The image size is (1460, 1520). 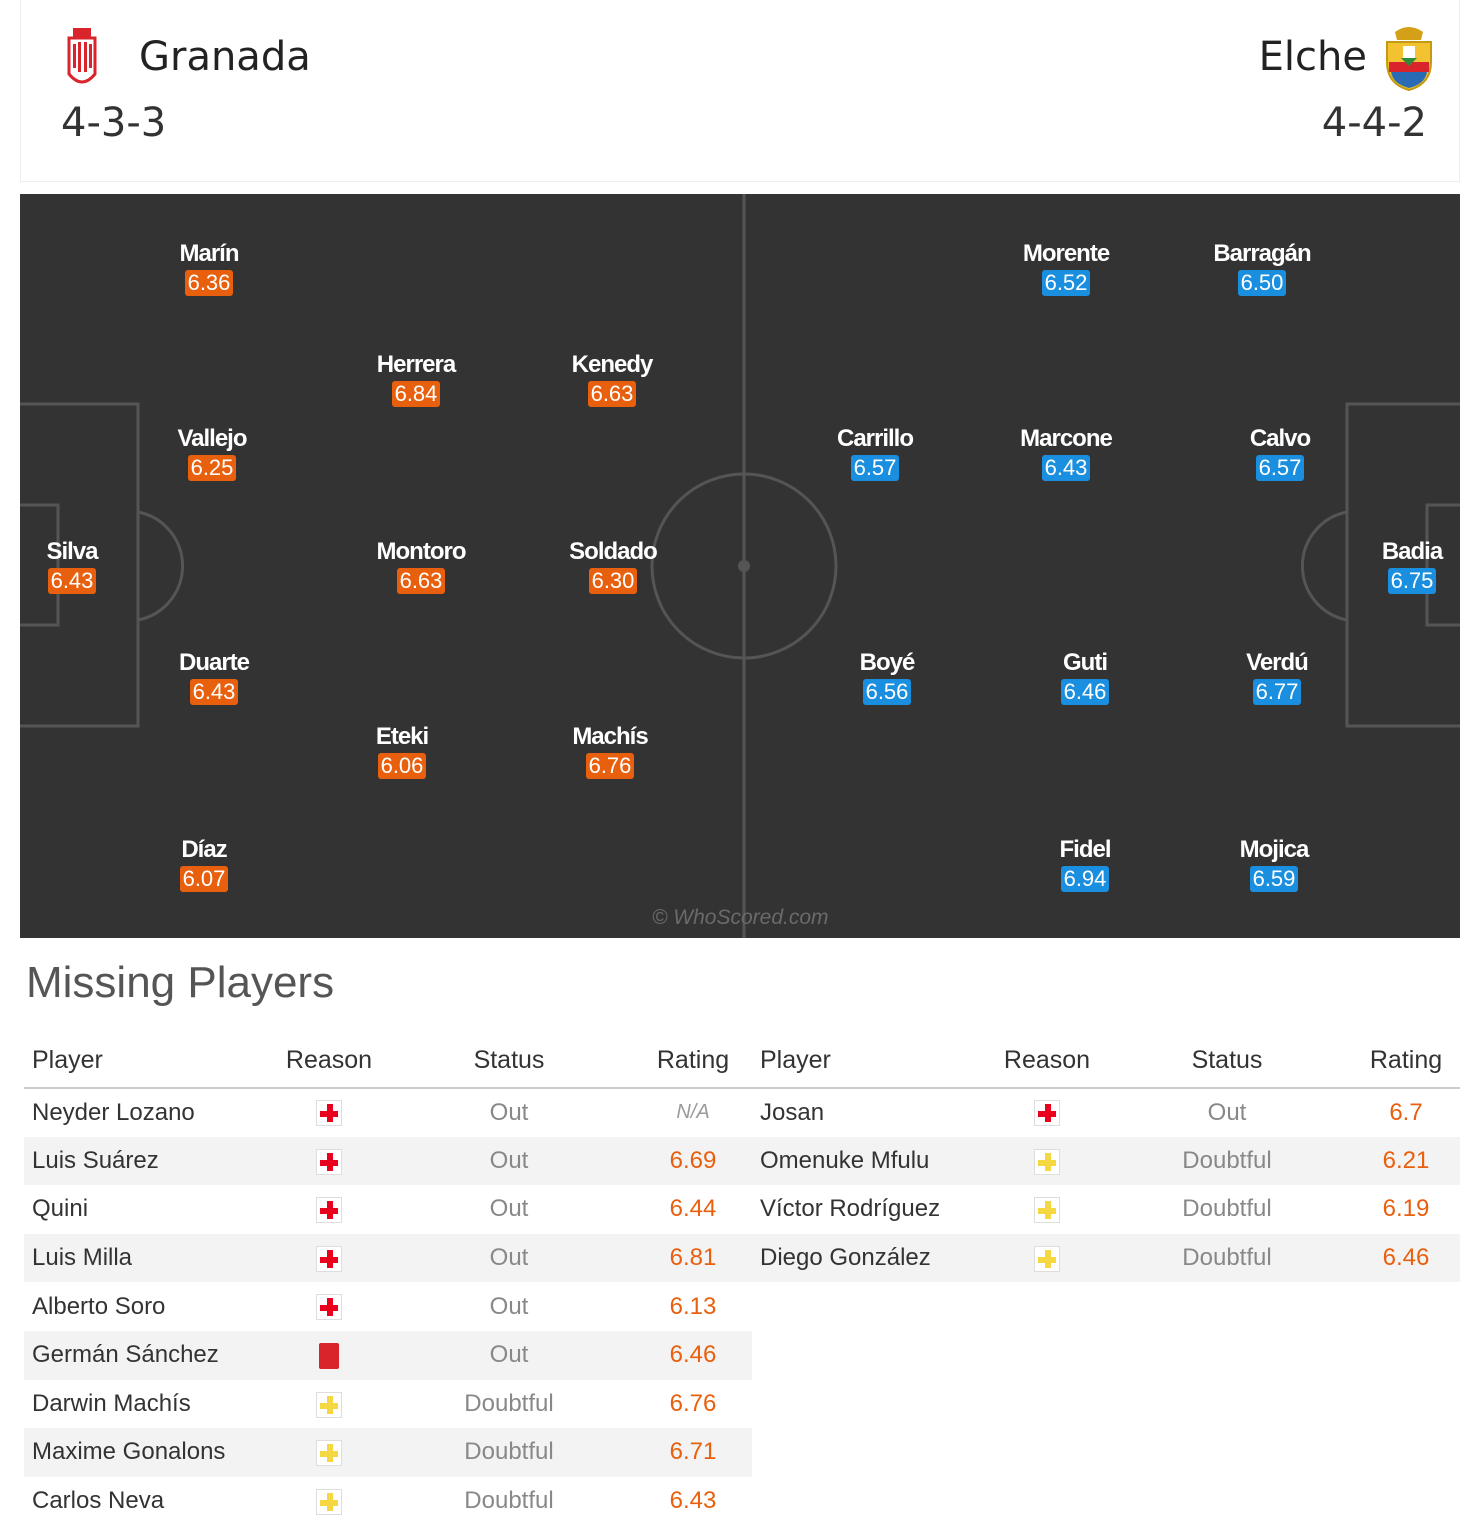 What do you see at coordinates (613, 565) in the screenshot?
I see `home-player-soldado: Soldado 6.30` at bounding box center [613, 565].